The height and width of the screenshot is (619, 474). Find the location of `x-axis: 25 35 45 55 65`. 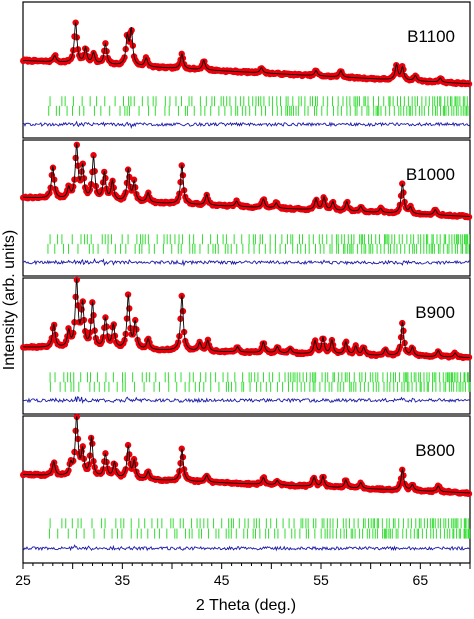

x-axis: 25 35 45 55 65 is located at coordinates (243, 575).